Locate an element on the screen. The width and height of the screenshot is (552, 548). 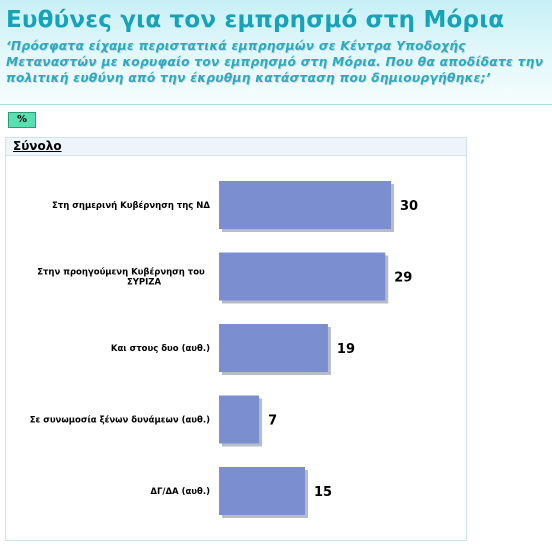
category-label: ΔΓ/ΔΑ (αυθ.) is located at coordinates (180, 492).